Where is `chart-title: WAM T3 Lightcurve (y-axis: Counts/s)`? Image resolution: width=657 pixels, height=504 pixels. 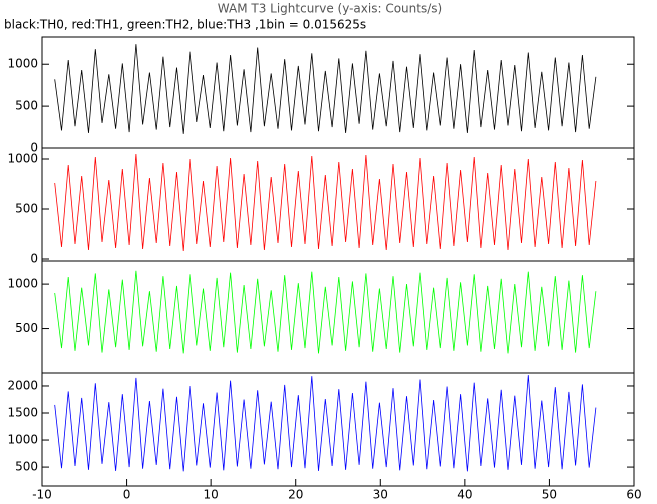 chart-title: WAM T3 Lightcurve (y-axis: Counts/s) is located at coordinates (330, 9).